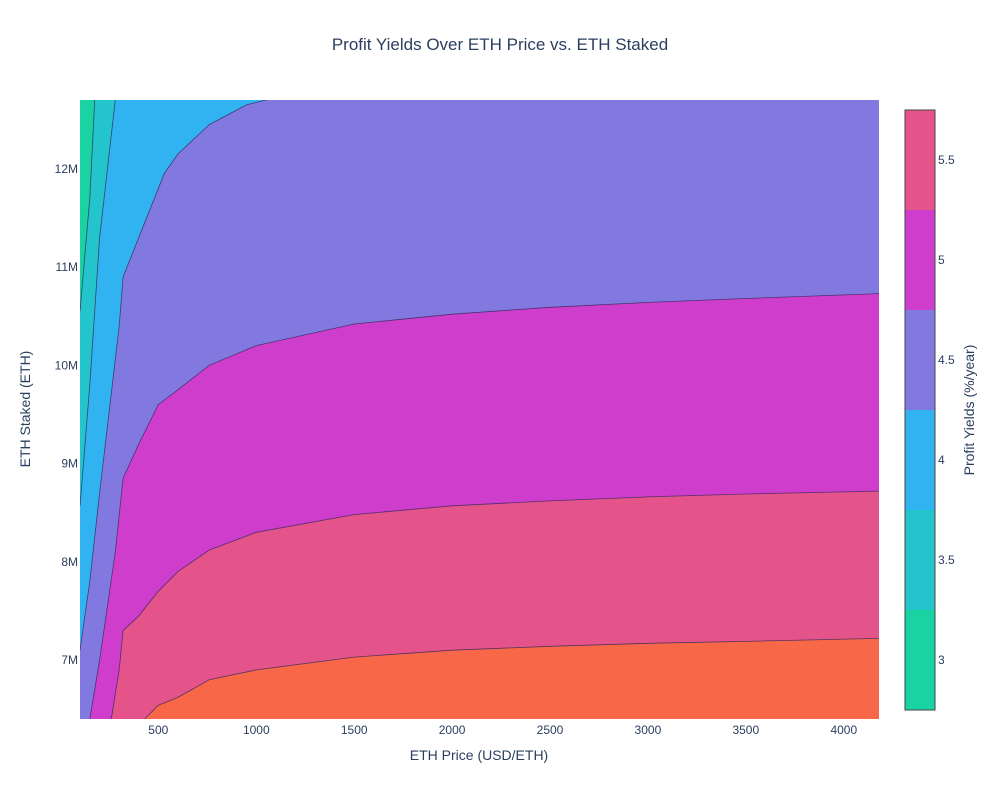 This screenshot has height=800, width=1000. I want to click on x-tick-label: 4000, so click(843, 730).